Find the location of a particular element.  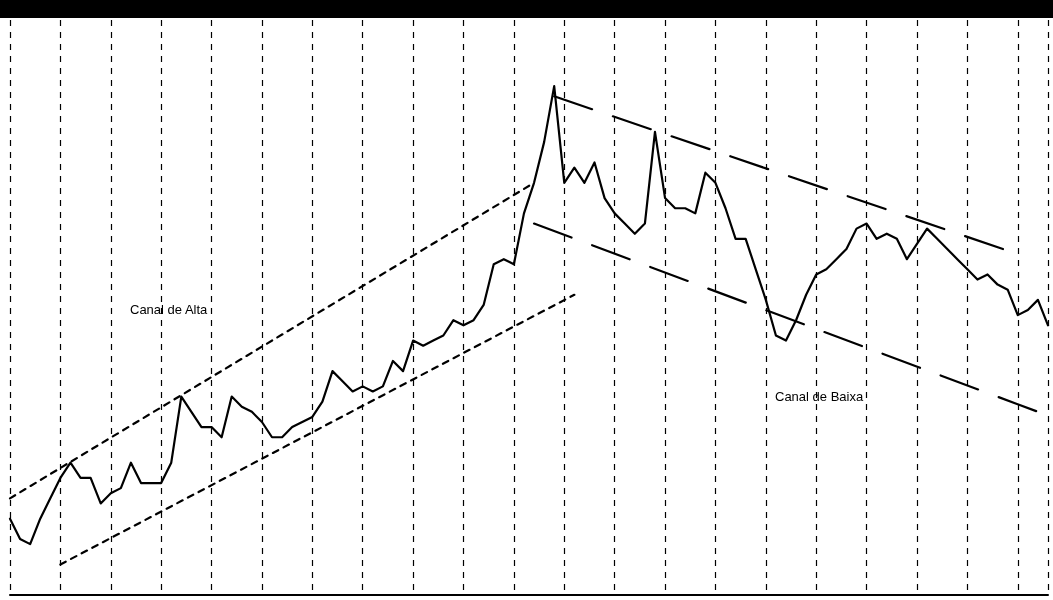

annotation: Canal de Alta is located at coordinates (169, 309).